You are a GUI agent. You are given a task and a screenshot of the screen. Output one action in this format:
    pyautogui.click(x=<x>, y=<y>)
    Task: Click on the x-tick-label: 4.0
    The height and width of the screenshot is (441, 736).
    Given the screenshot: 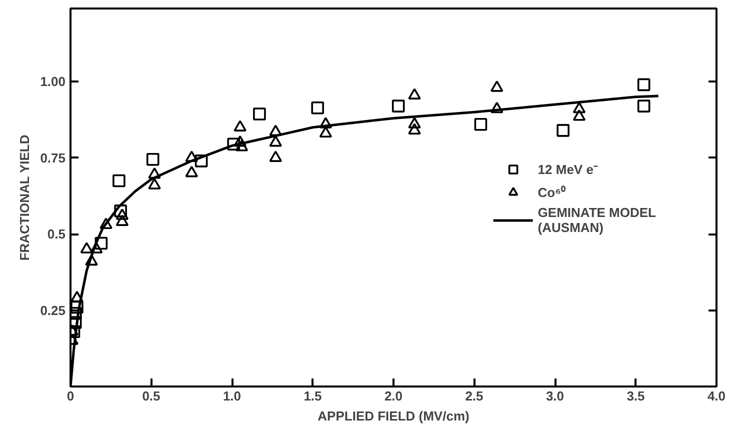 What is the action you would take?
    pyautogui.click(x=716, y=396)
    